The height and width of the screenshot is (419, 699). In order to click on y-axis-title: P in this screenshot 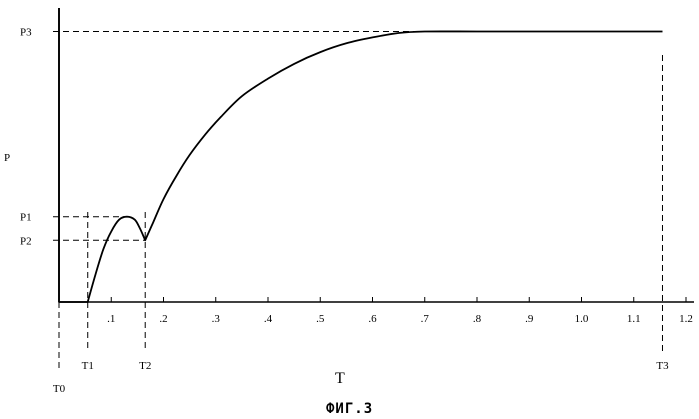, I will do `click(7, 158)`.